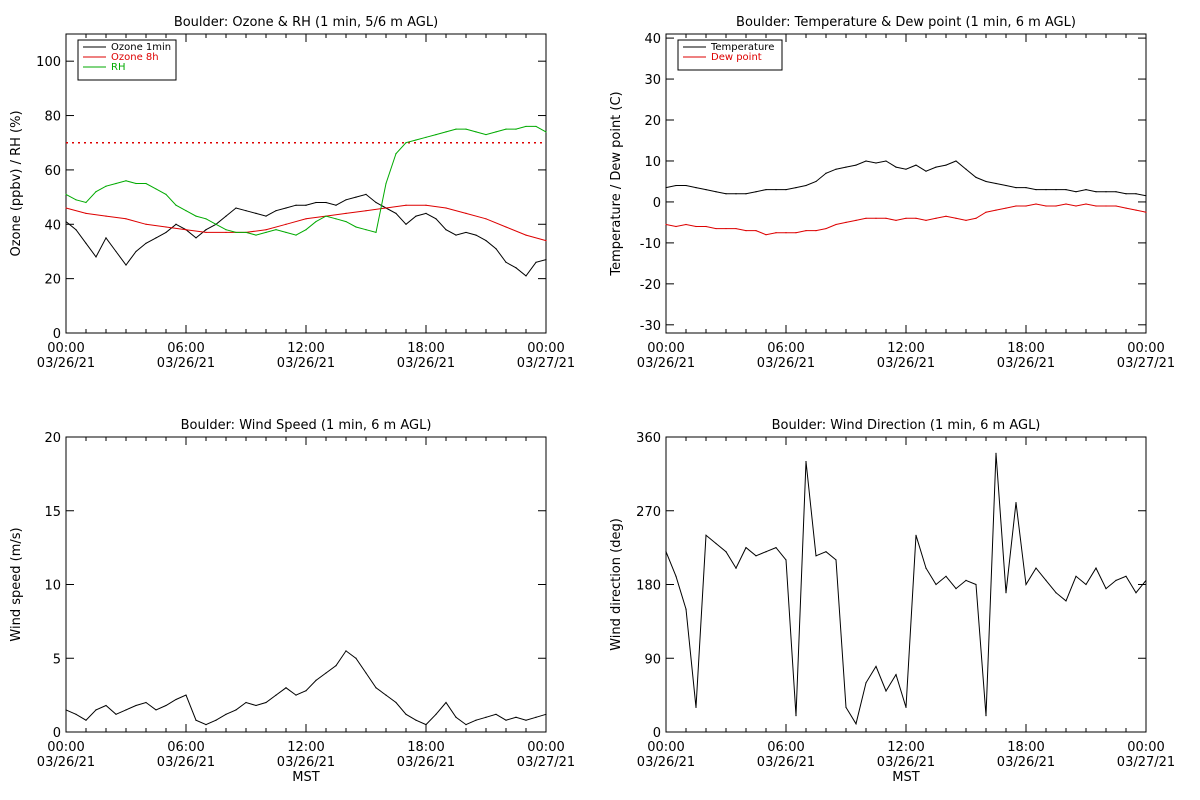 This screenshot has width=1200, height=800. I want to click on legend-box, so click(730, 55).